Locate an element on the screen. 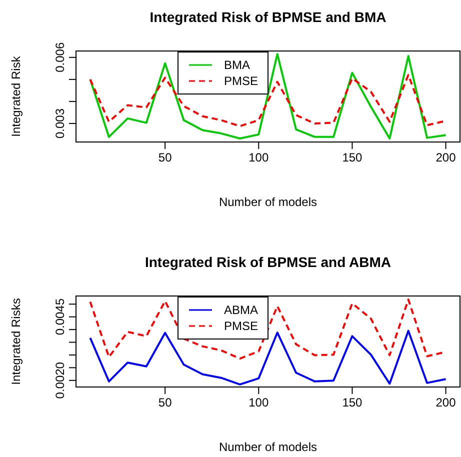 The image size is (461, 457). legend-label: BMA is located at coordinates (237, 65).